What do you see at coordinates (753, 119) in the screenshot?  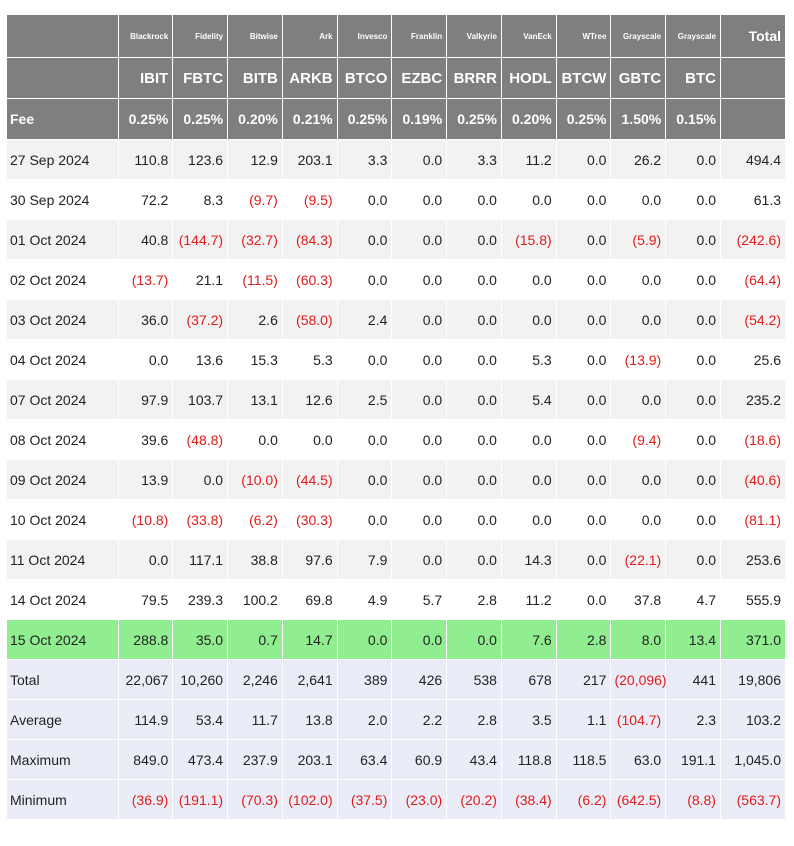 I see `fee-cell-empty` at bounding box center [753, 119].